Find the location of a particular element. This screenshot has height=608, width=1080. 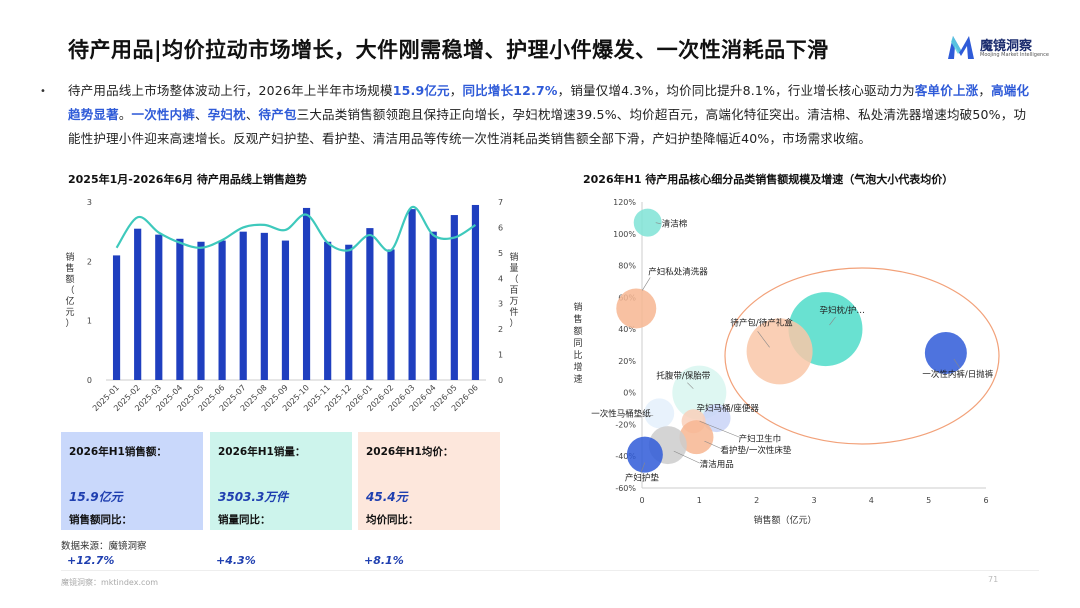

kpi-heading: 2026年H1销量： is located at coordinates (262, 452).